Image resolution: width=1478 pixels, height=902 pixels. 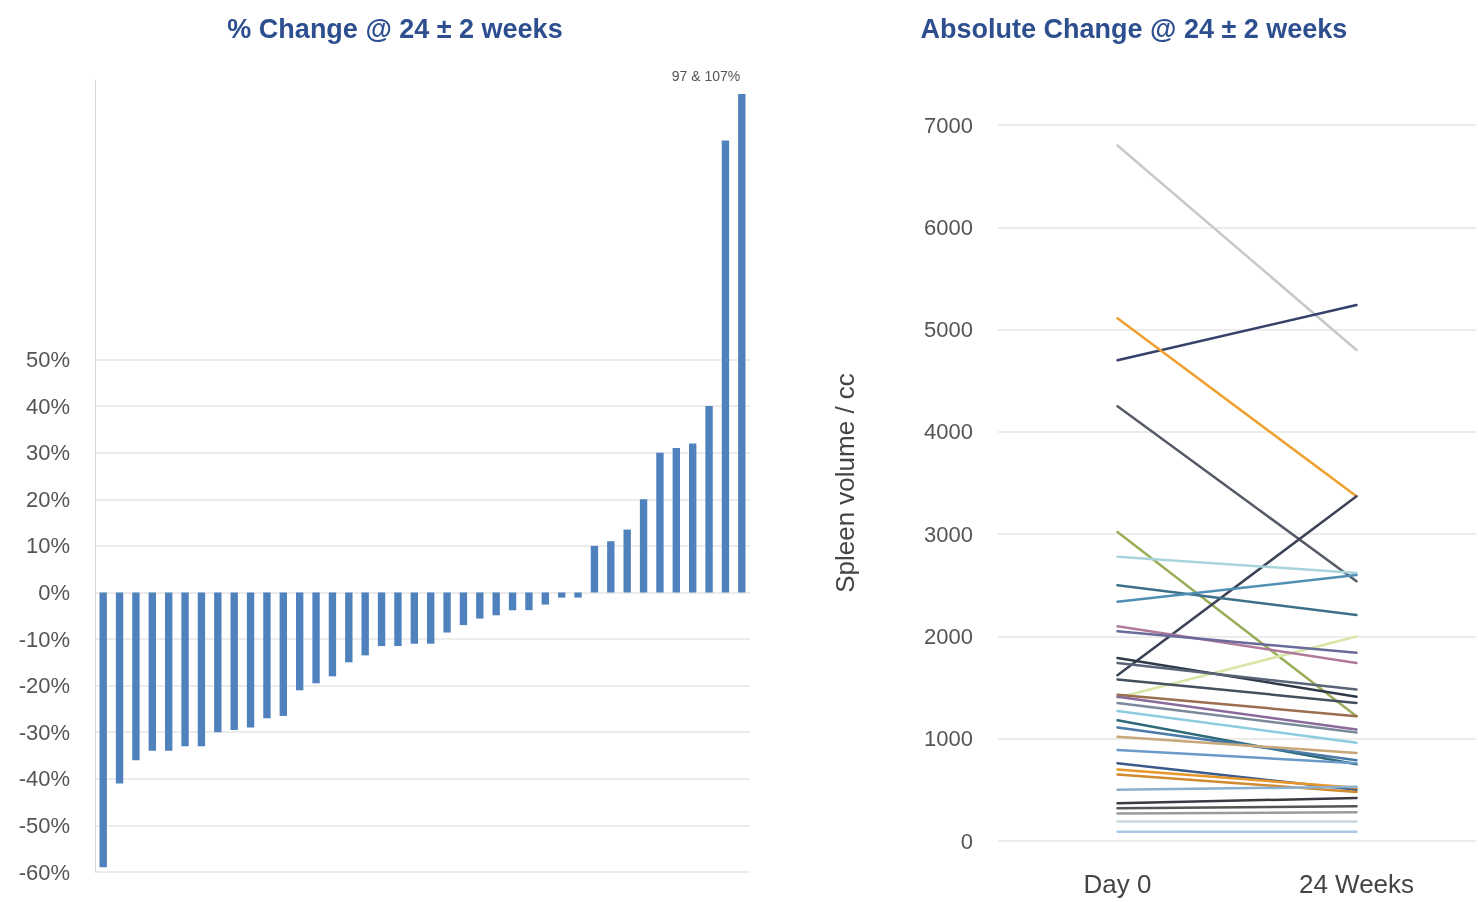 What do you see at coordinates (948, 636) in the screenshot?
I see `y-tick-label: 2000` at bounding box center [948, 636].